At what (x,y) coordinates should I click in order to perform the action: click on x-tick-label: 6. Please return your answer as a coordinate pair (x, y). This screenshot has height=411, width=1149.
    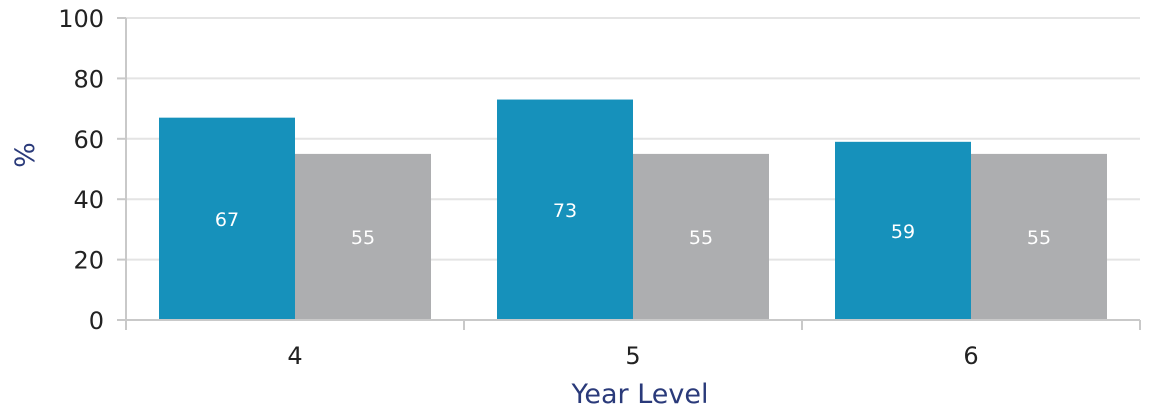
    Looking at the image, I should click on (970, 356).